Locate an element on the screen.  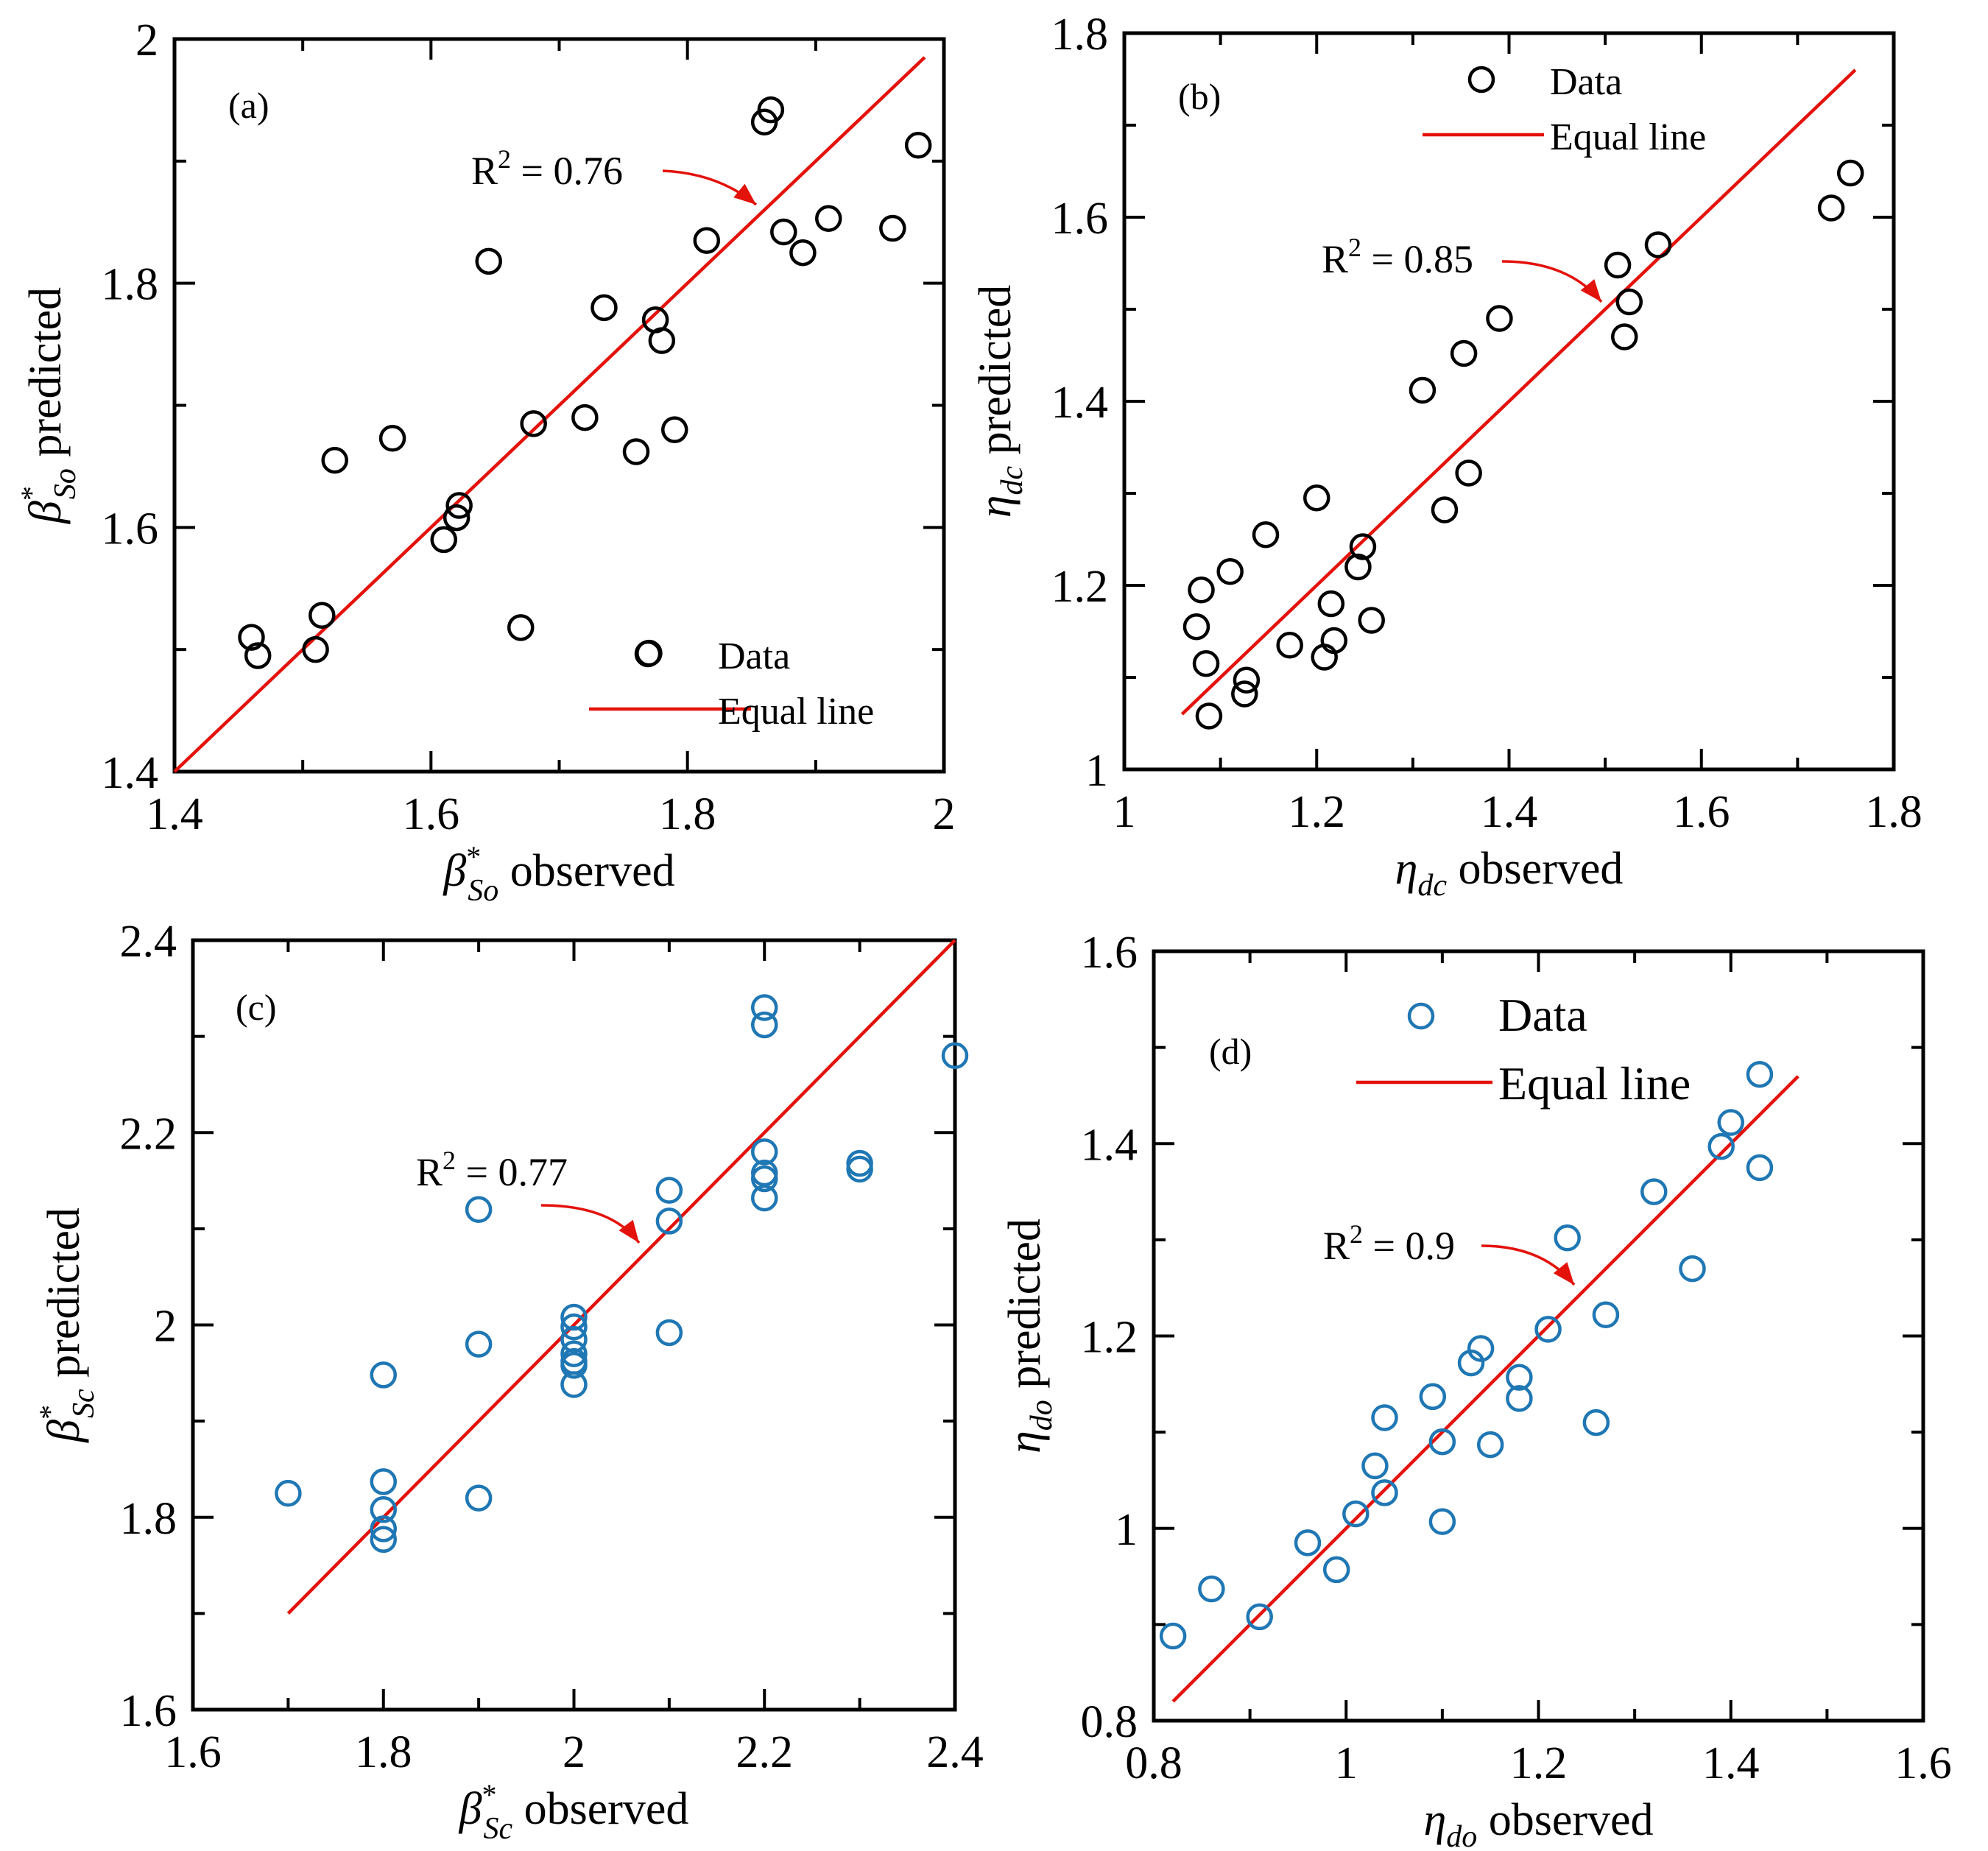
y-axis-label: β*So predicted is located at coordinates (48, 405).